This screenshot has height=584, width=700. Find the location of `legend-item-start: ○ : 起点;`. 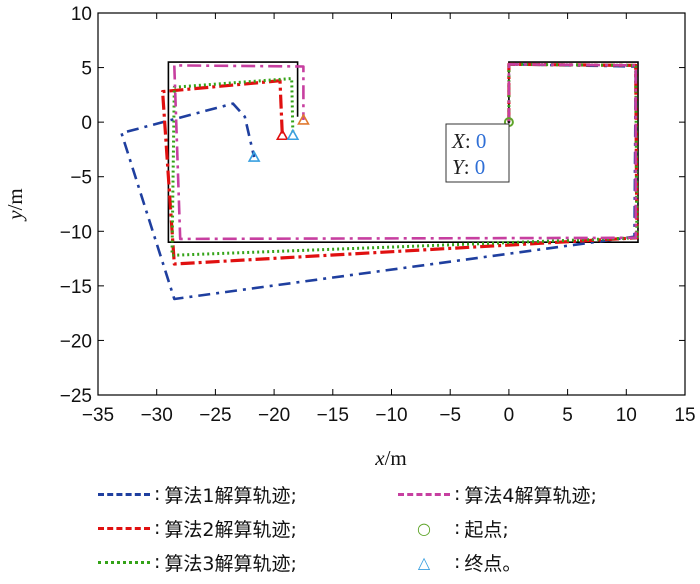

legend-item-start: ○ : 起点; is located at coordinates (453, 528).